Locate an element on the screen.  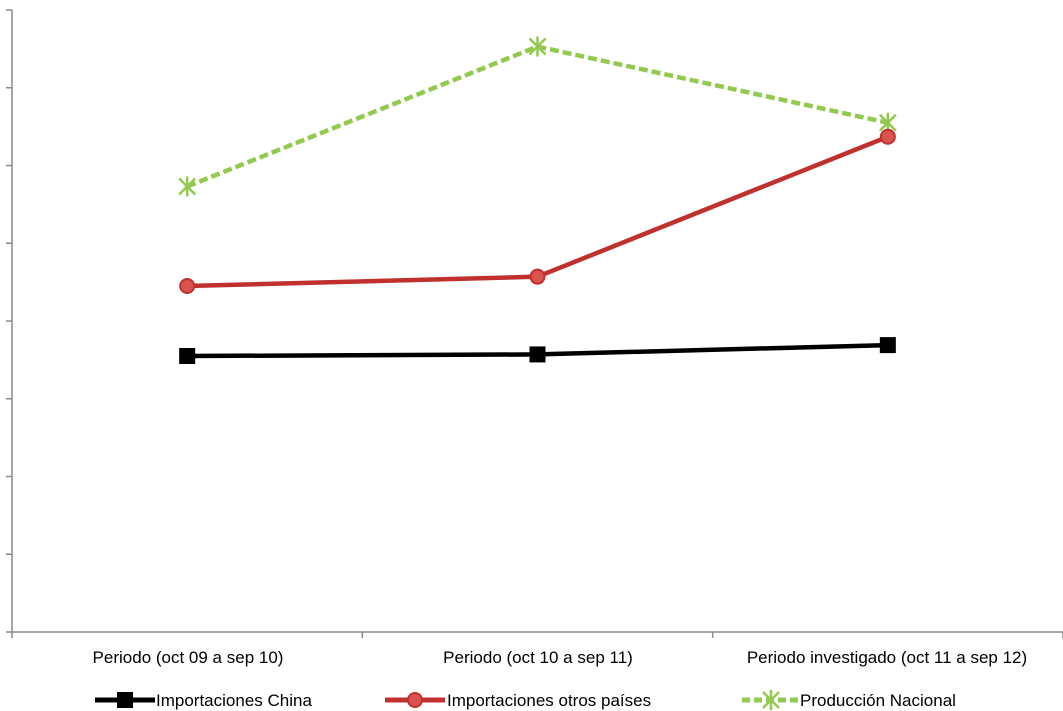
x-tick-label-1: Periodo (oct 09 a sep 10) is located at coordinates (188, 657).